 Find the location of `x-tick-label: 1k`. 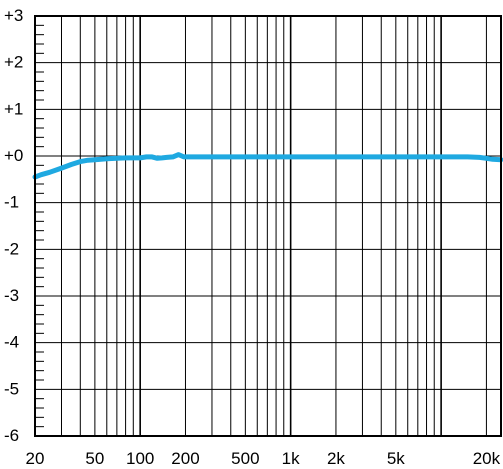

x-tick-label: 1k is located at coordinates (291, 458).